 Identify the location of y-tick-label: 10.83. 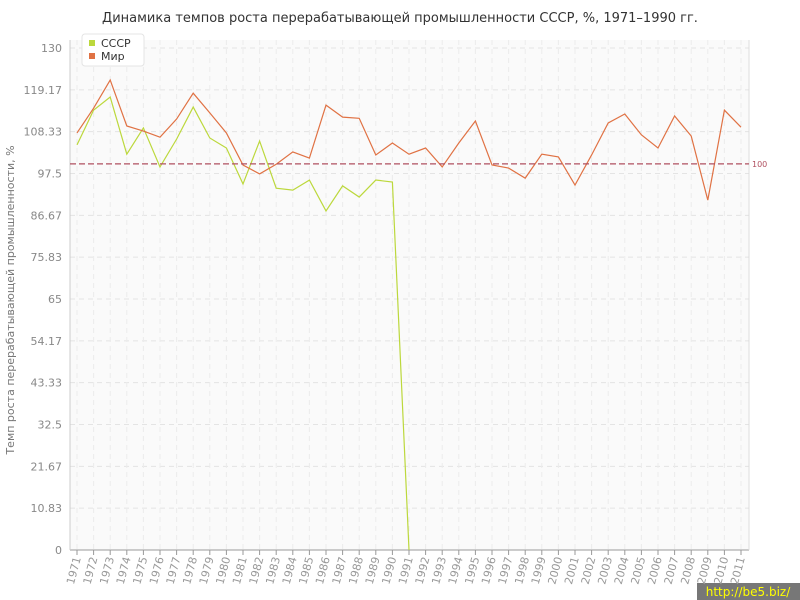
(47, 508).